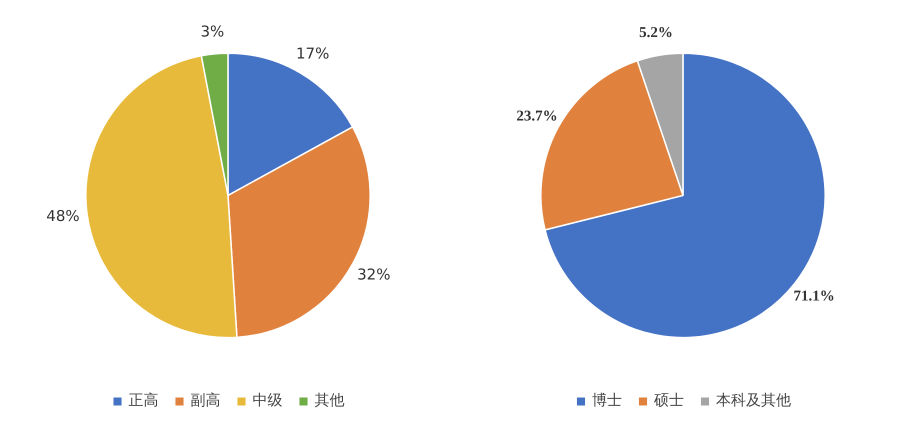 The width and height of the screenshot is (914, 426). What do you see at coordinates (814, 296) in the screenshot?
I see `data-label: 71.1%` at bounding box center [814, 296].